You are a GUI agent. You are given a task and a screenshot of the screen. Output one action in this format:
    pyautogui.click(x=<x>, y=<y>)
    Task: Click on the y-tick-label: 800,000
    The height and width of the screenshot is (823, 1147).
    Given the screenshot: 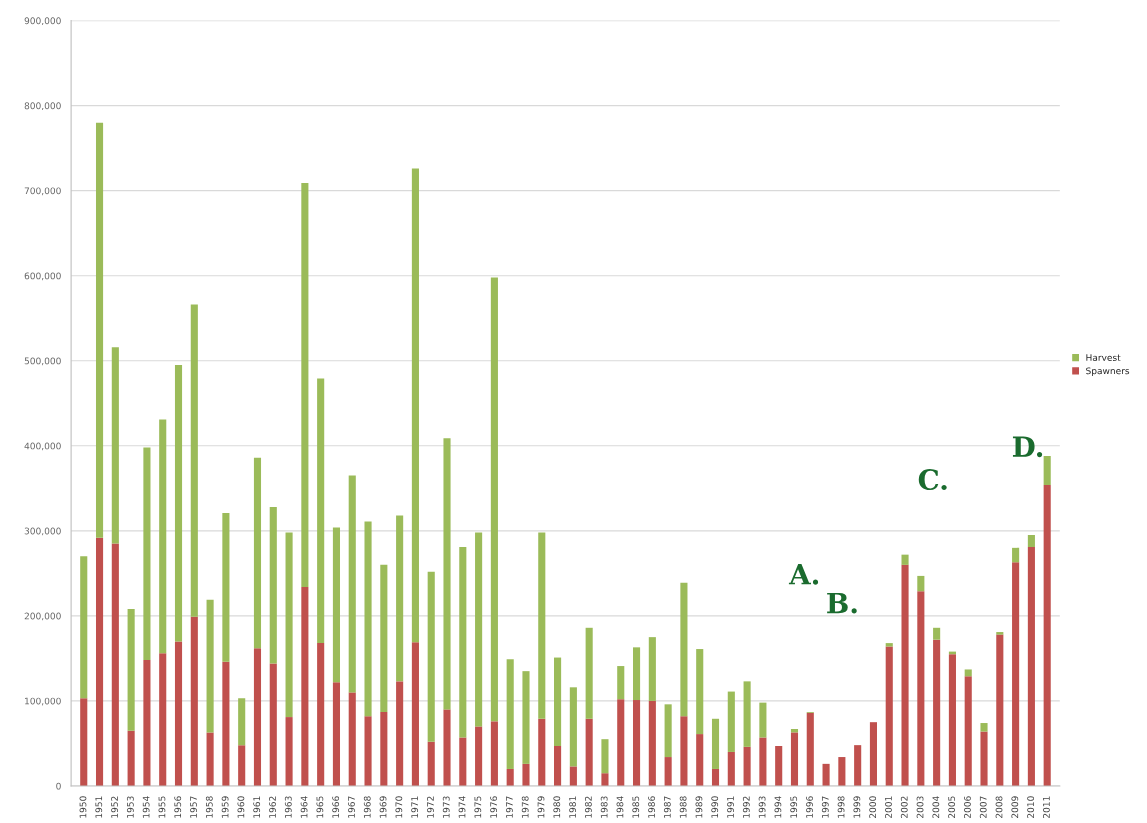 What is the action you would take?
    pyautogui.click(x=42, y=106)
    